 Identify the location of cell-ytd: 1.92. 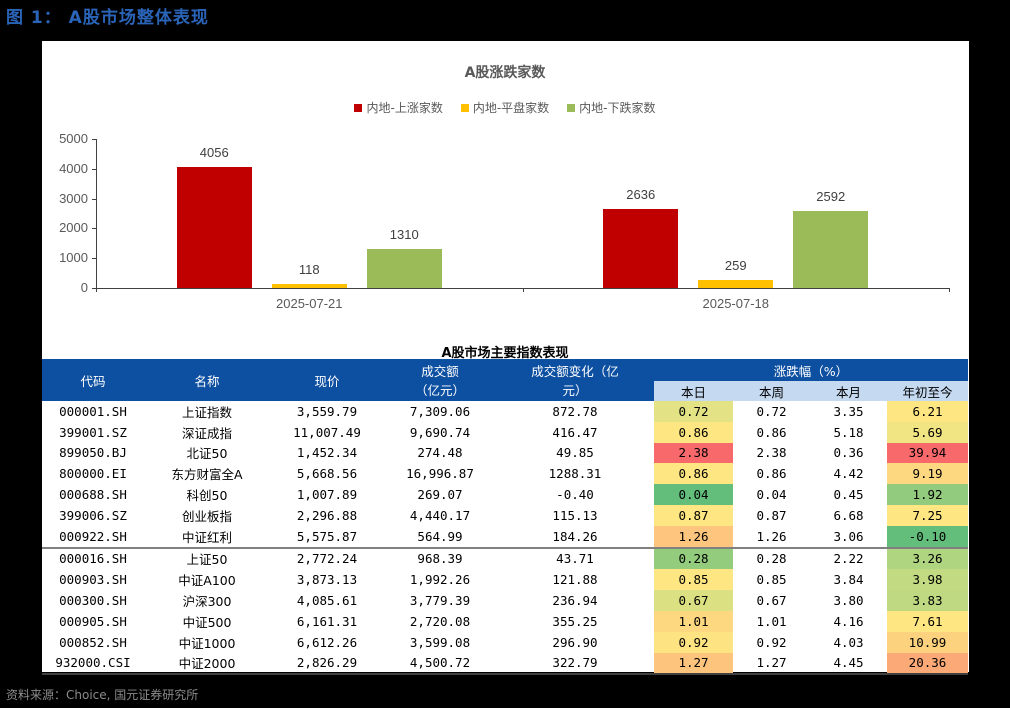
(927, 494).